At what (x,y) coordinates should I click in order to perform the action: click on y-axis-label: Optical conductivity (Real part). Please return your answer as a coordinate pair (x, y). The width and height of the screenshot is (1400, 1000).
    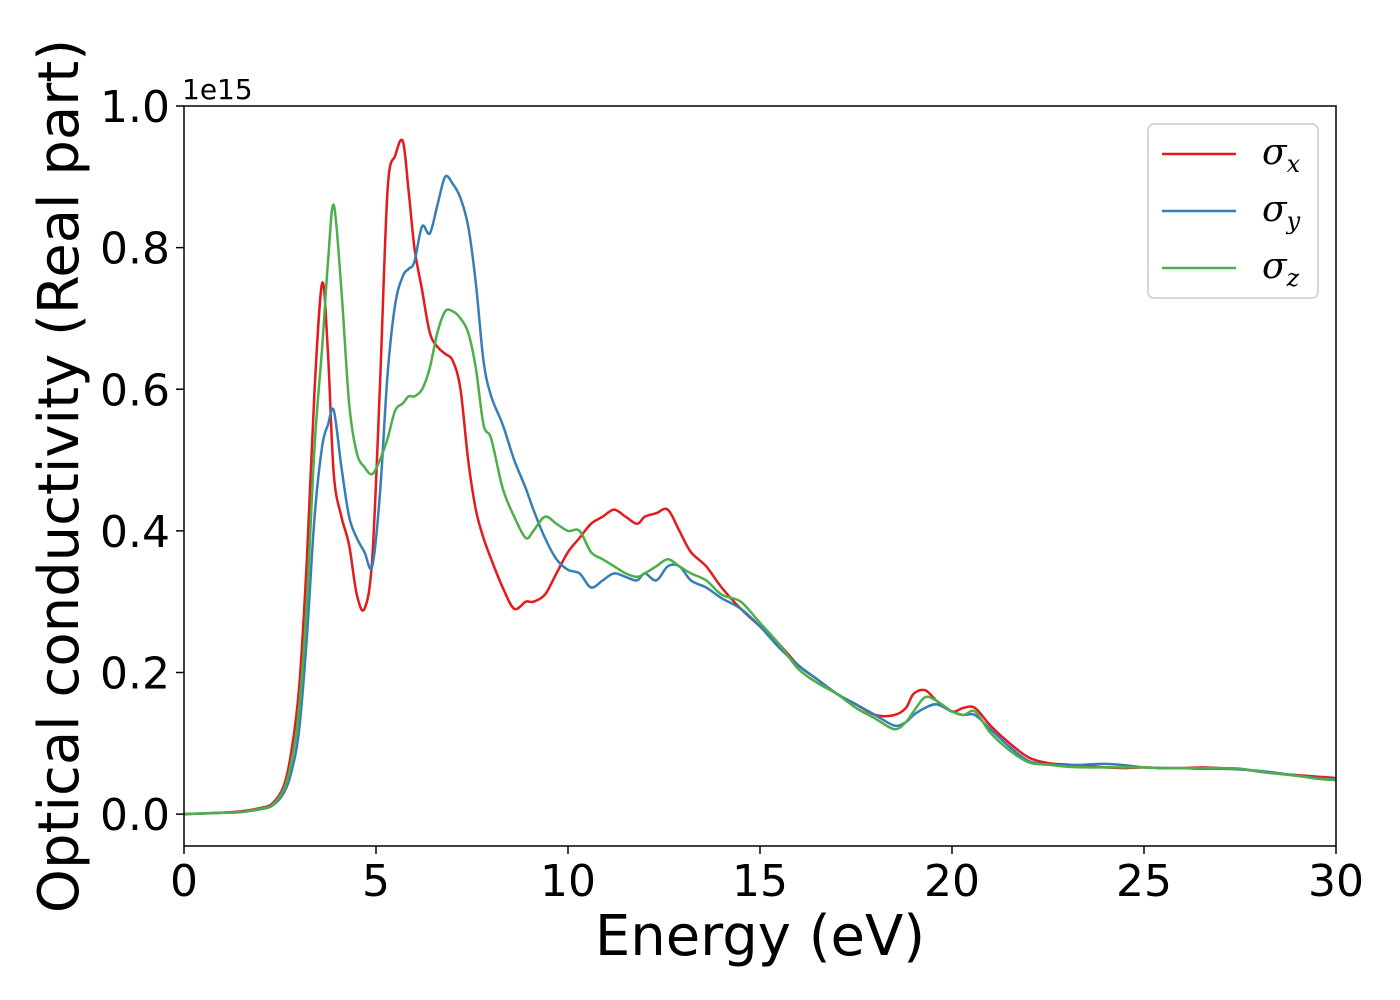
    Looking at the image, I should click on (59, 476).